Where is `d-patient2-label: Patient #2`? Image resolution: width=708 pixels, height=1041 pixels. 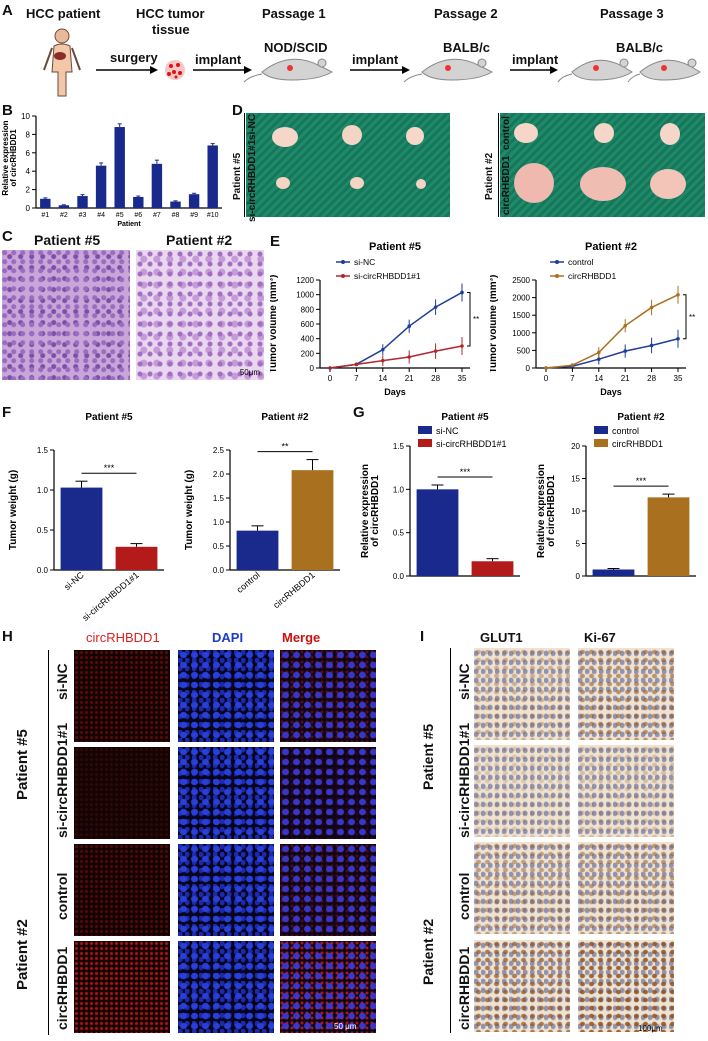
d-patient2-label: Patient #2 is located at coordinates (489, 176).